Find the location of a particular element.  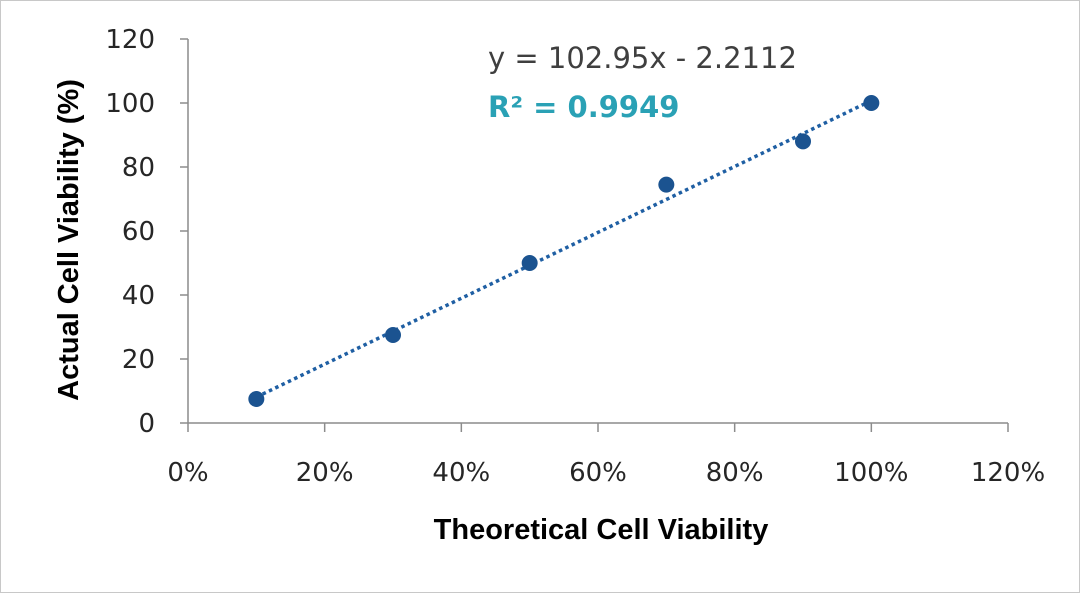

y-axis-title: Actual Cell Viability (%) is located at coordinates (69, 240).